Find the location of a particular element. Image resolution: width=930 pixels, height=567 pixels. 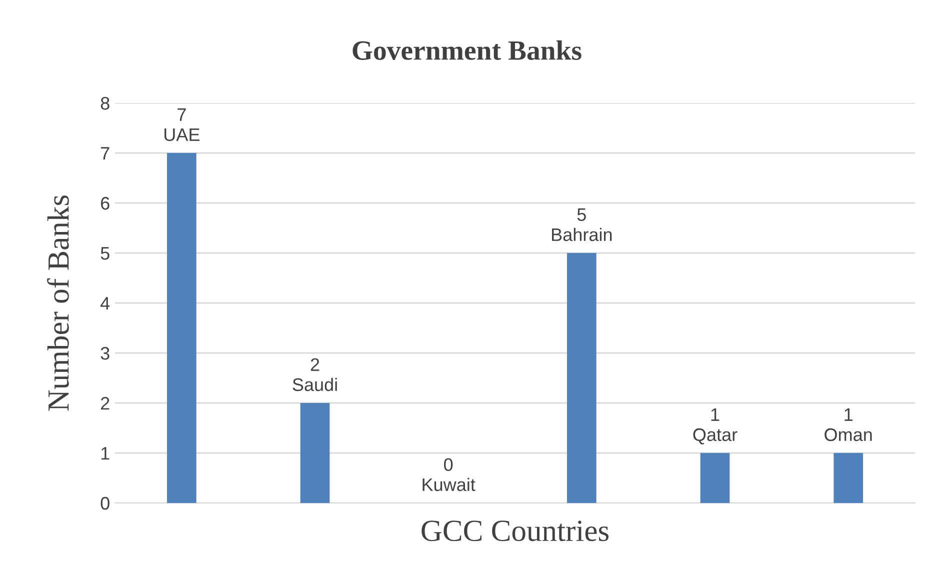

data-label: 7 is located at coordinates (182, 114).